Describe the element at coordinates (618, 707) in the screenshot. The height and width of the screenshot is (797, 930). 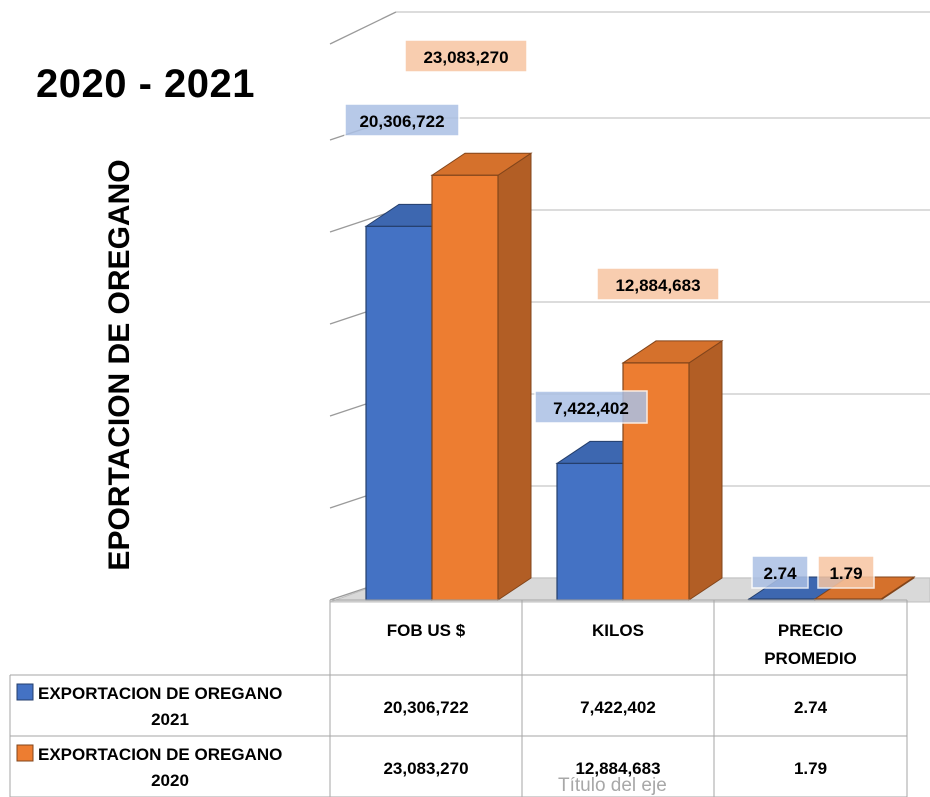
I see `table-cell: 7,422,402` at that location.